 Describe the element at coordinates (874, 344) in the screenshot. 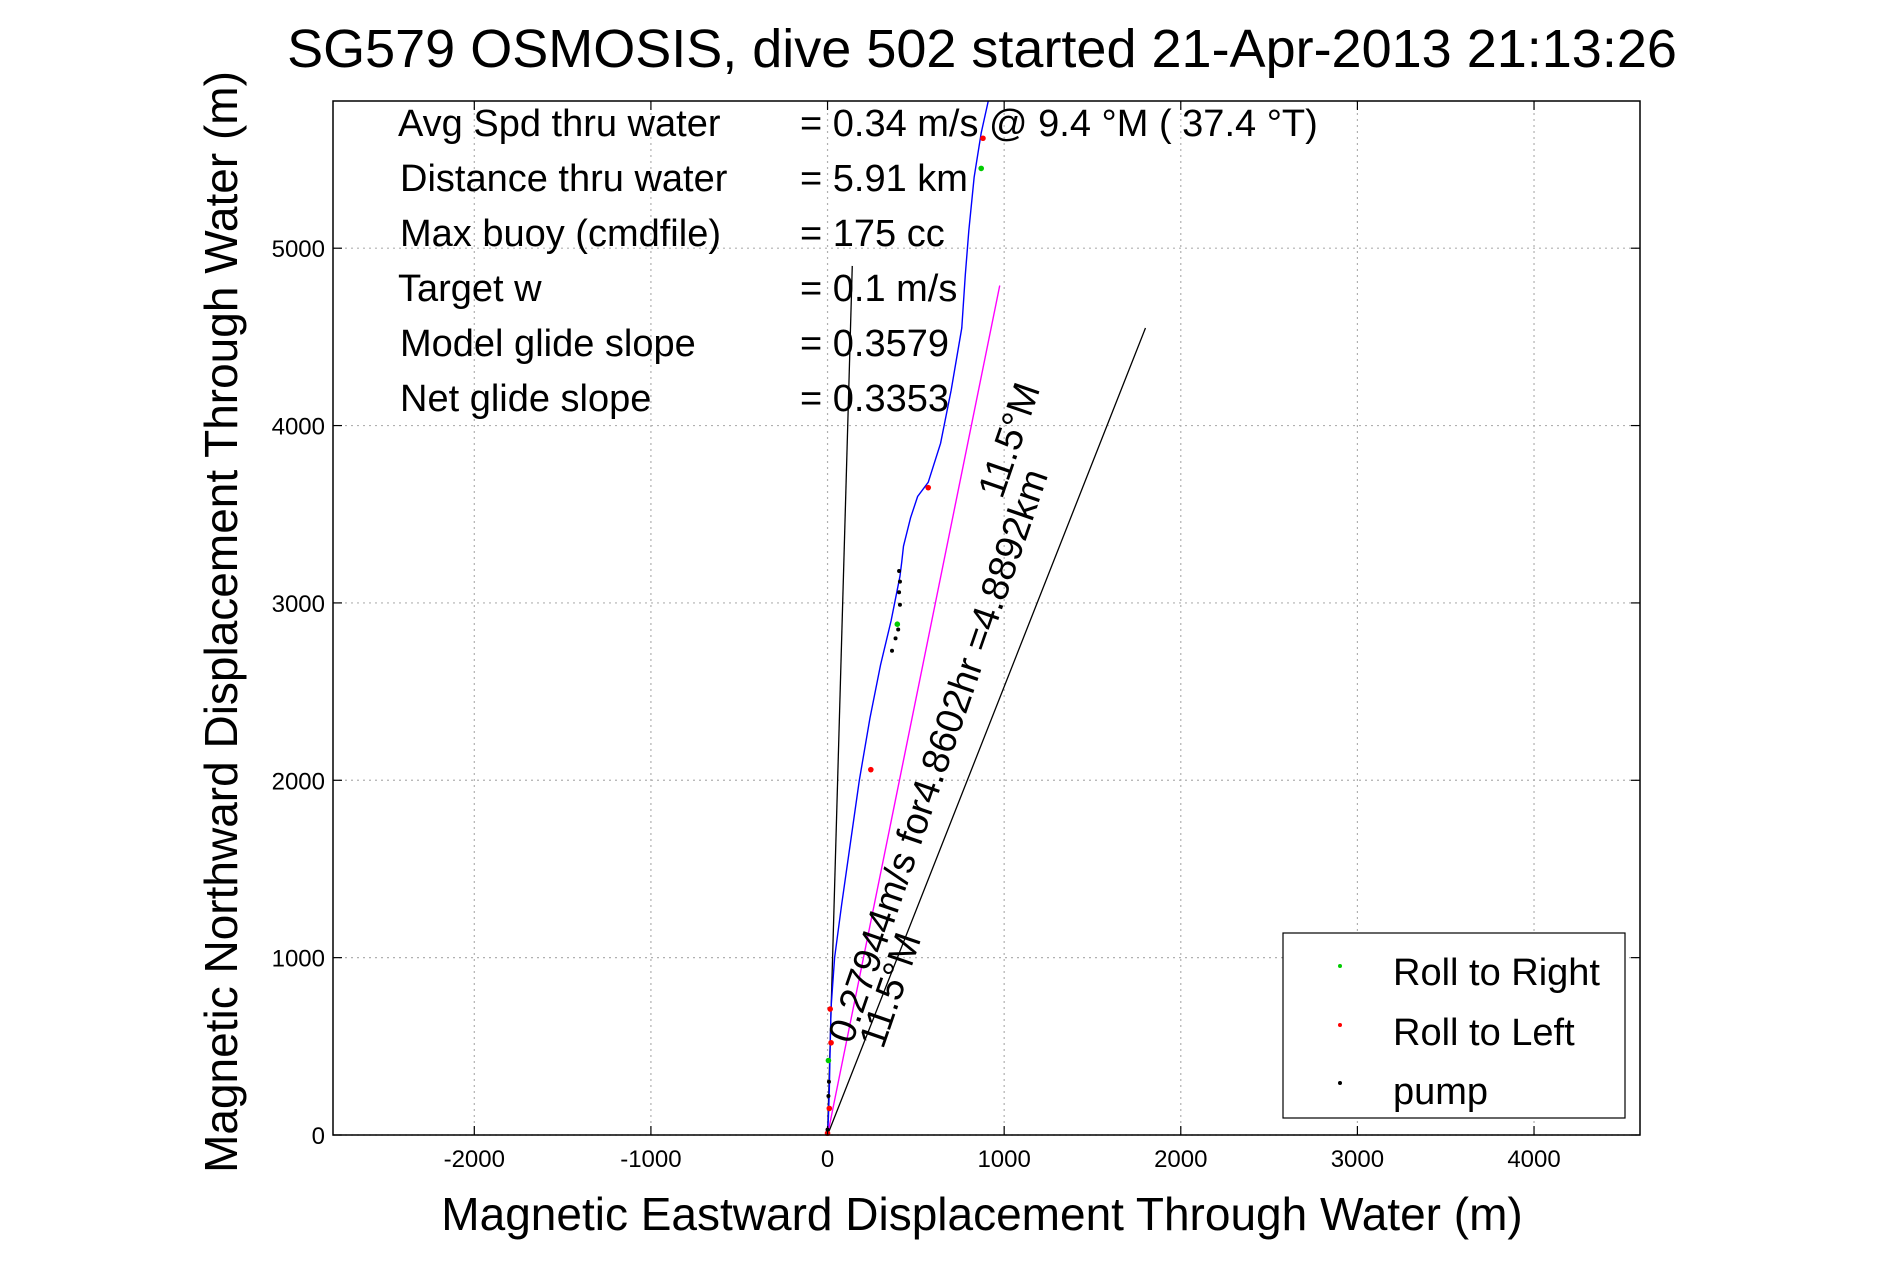

I see `annotation-value: = 0.3579` at that location.